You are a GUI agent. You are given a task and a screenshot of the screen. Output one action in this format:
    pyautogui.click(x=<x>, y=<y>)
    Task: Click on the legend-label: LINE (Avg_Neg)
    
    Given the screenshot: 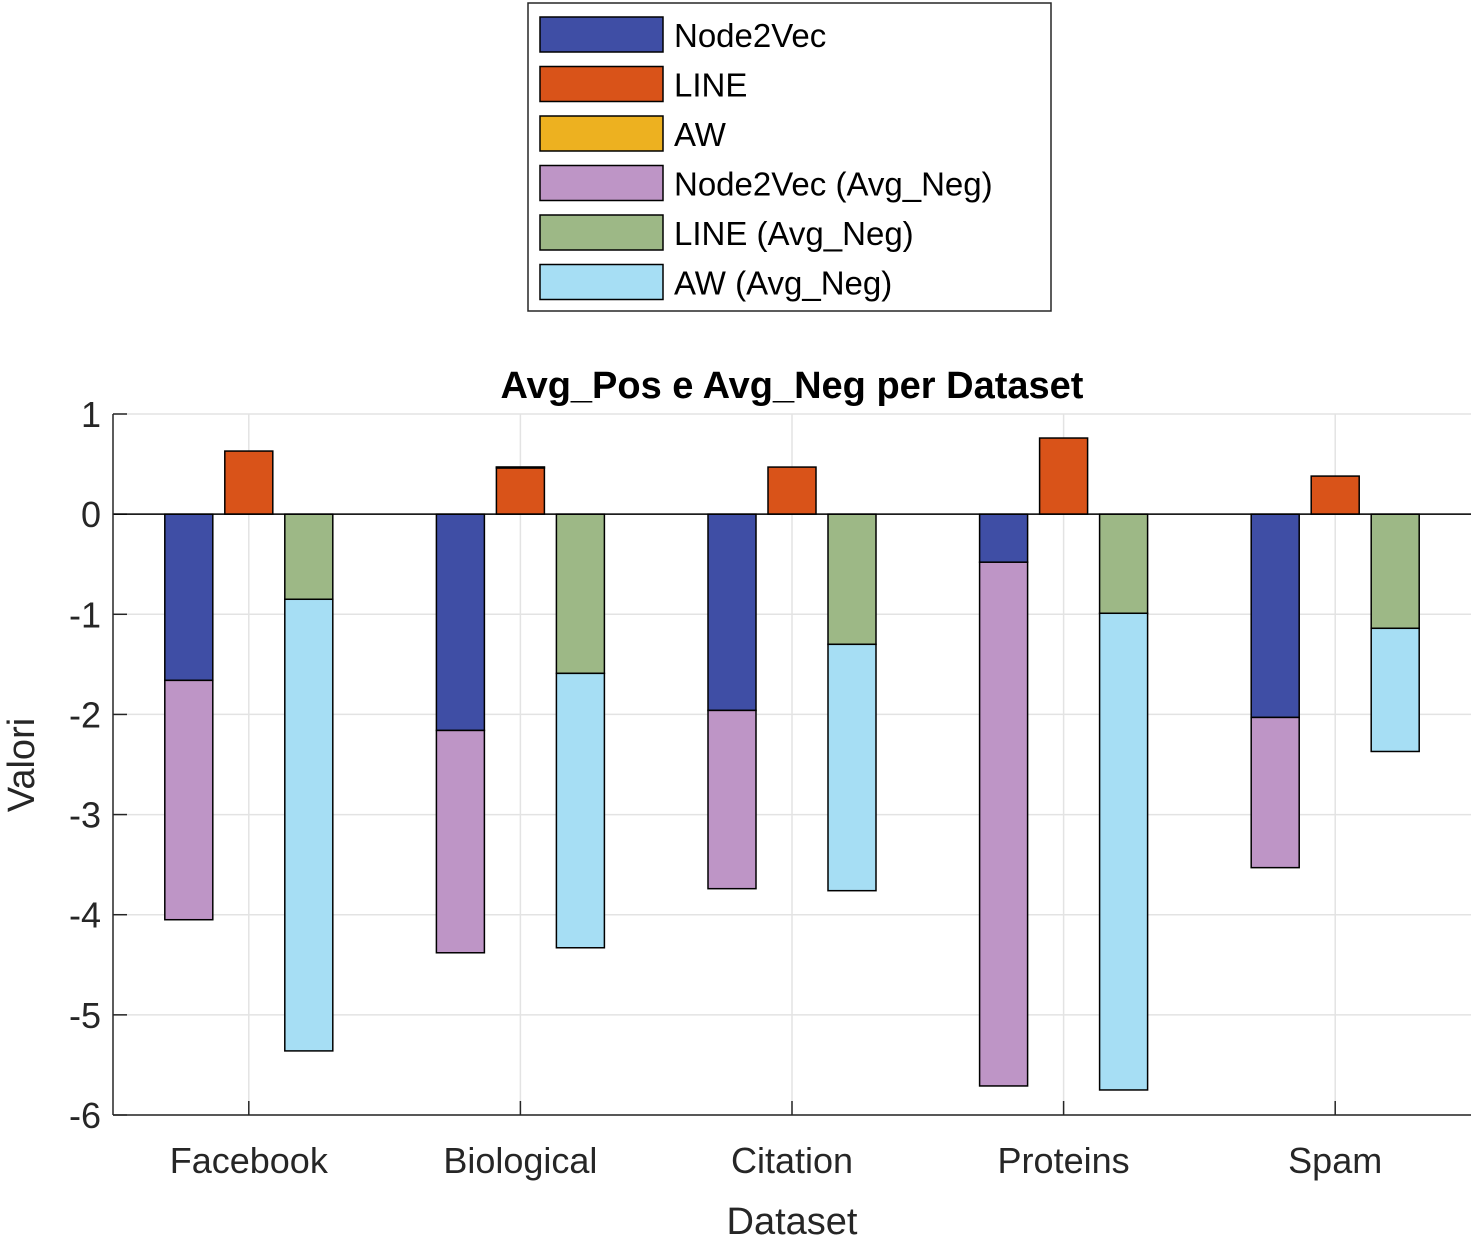 What is the action you would take?
    pyautogui.click(x=794, y=233)
    